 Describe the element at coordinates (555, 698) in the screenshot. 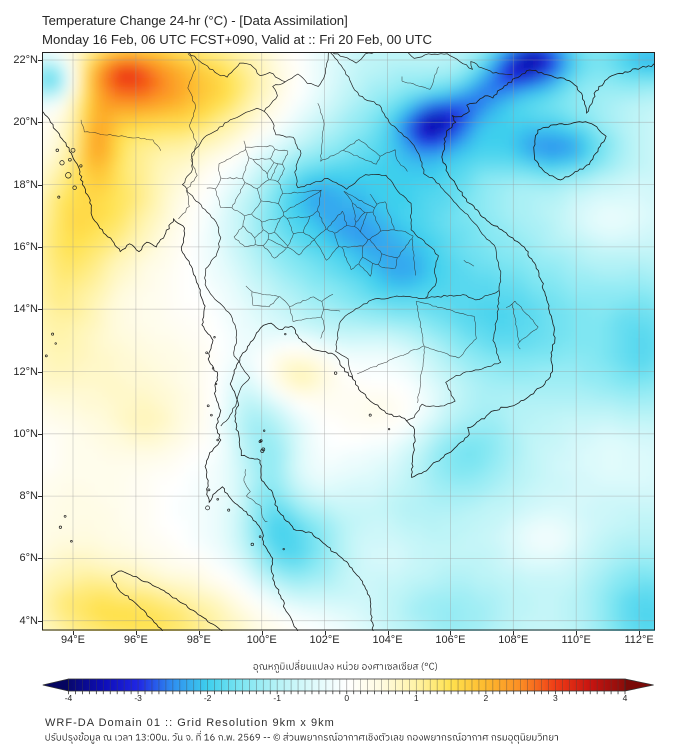

I see `svg-text: 3` at that location.